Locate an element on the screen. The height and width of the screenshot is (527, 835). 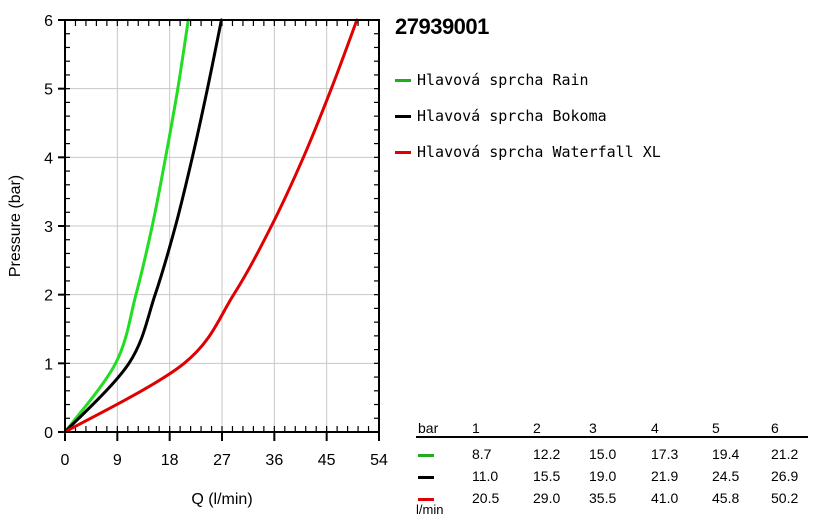
table-cell: 29.0 is located at coordinates (547, 498).